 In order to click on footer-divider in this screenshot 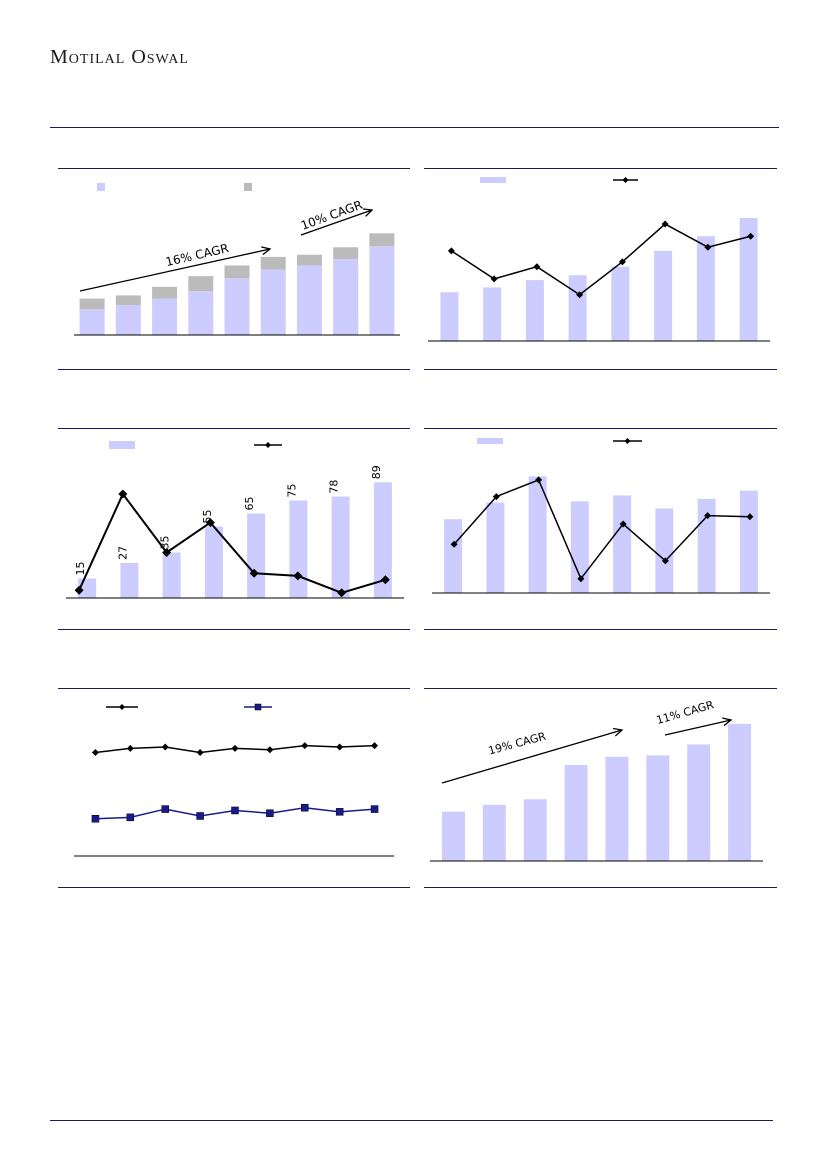, I will do `click(411, 1120)`.